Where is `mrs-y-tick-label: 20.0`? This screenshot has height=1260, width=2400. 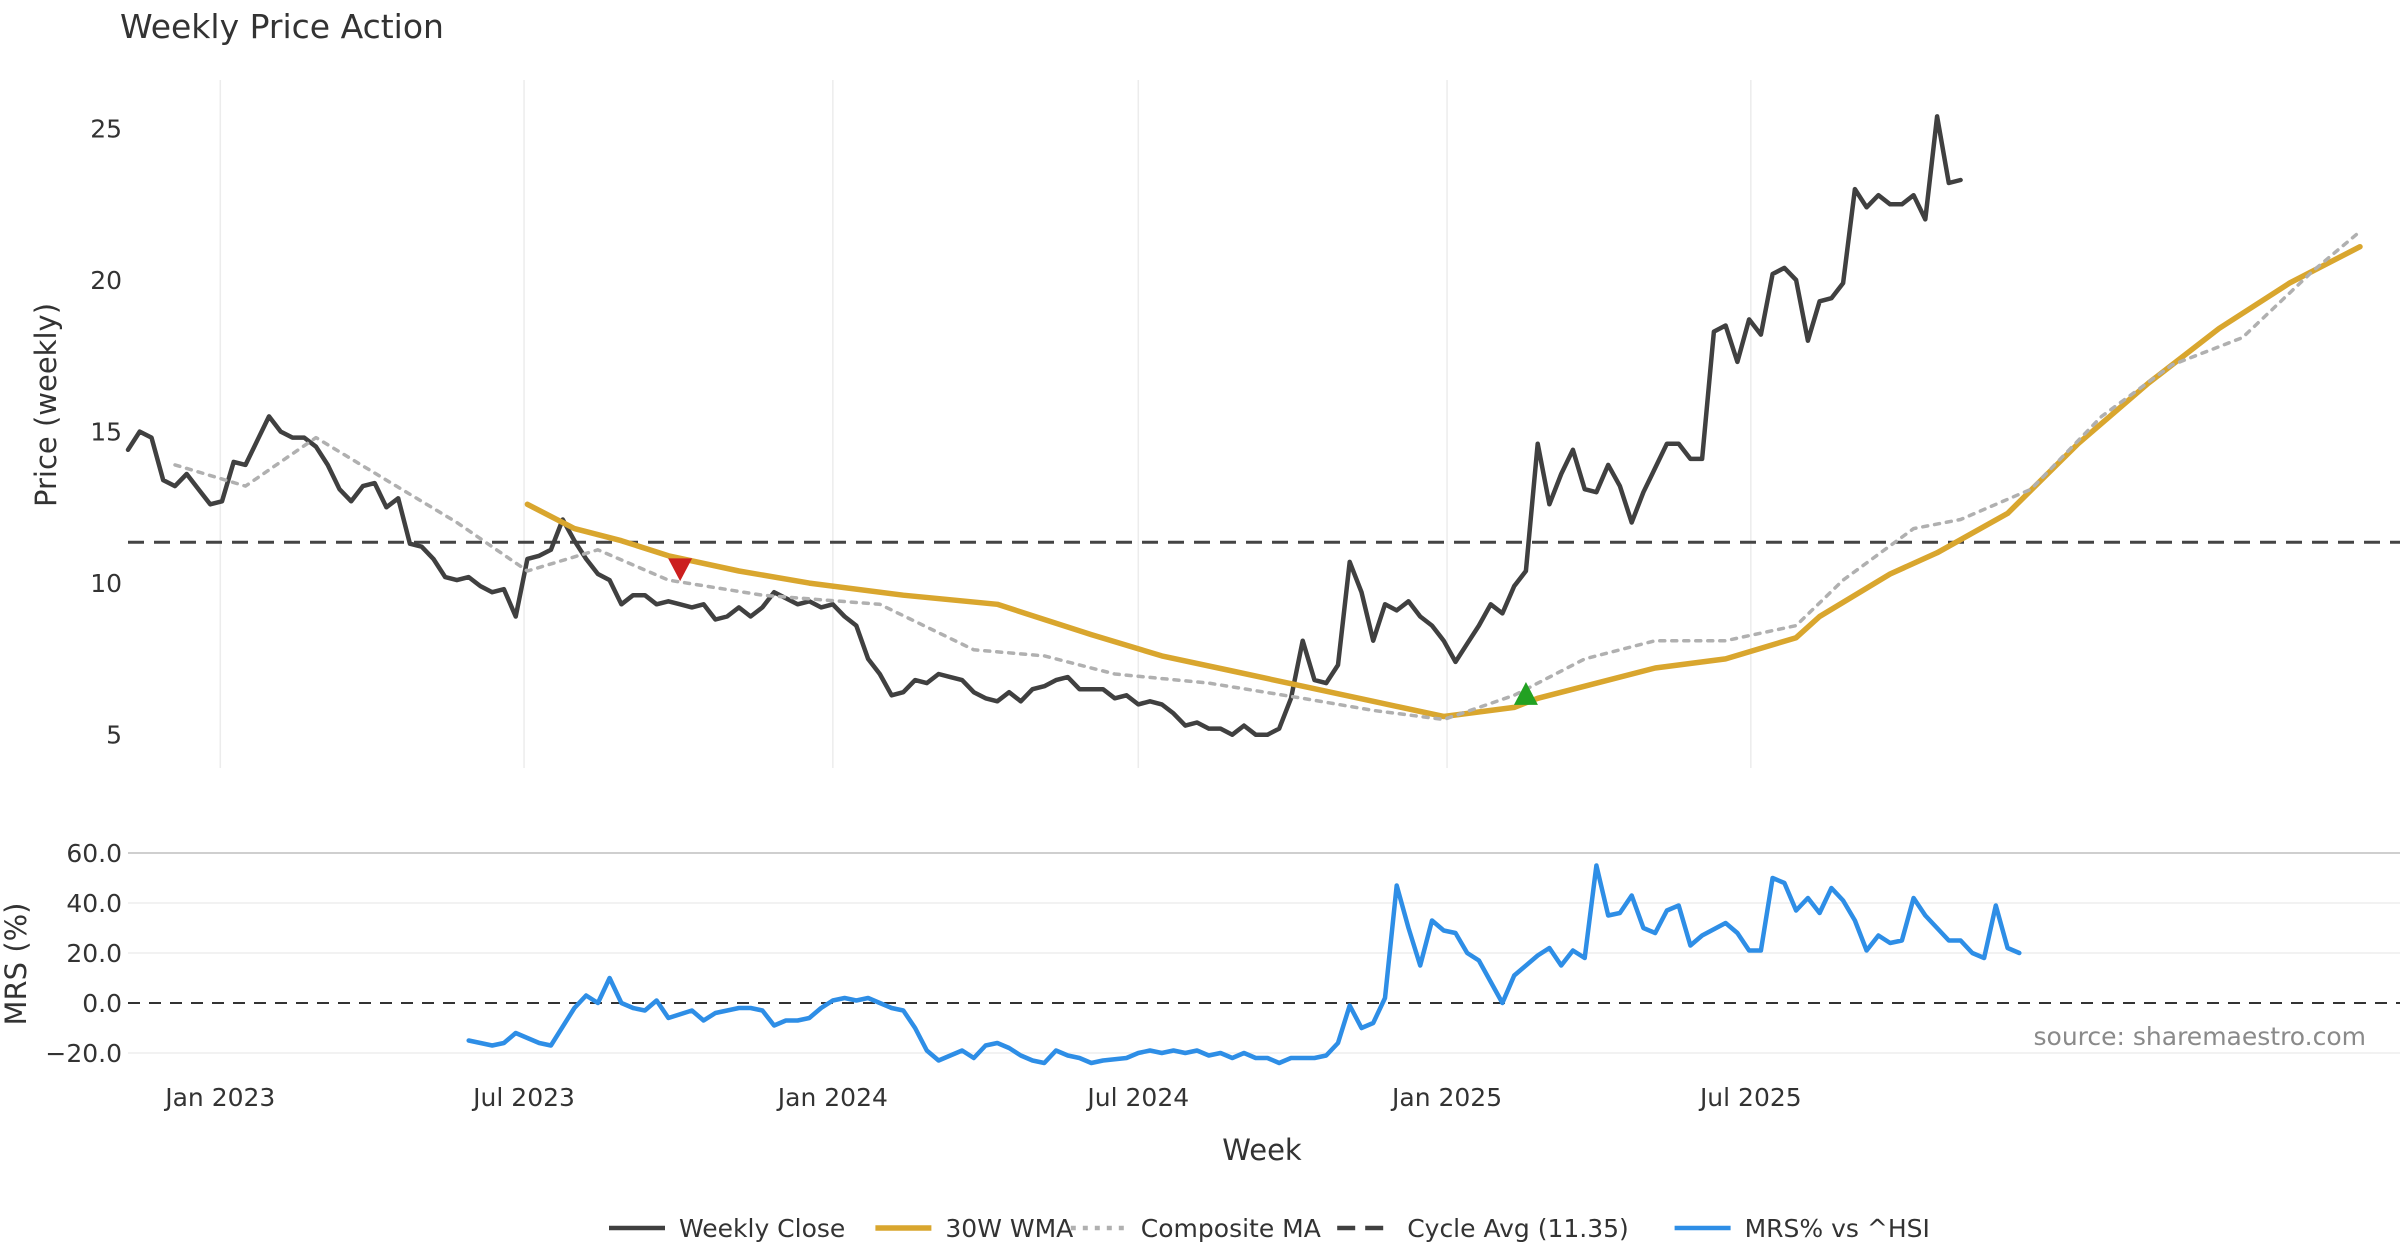 mrs-y-tick-label: 20.0 is located at coordinates (94, 953).